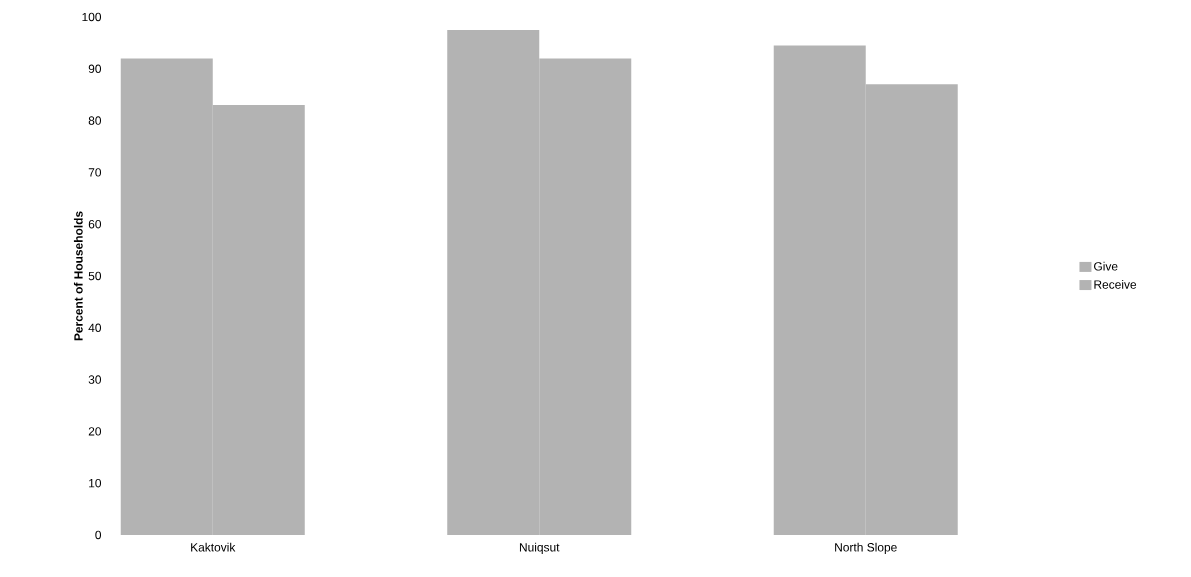 The width and height of the screenshot is (1191, 577). What do you see at coordinates (95, 483) in the screenshot?
I see `y-tick-label: 10` at bounding box center [95, 483].